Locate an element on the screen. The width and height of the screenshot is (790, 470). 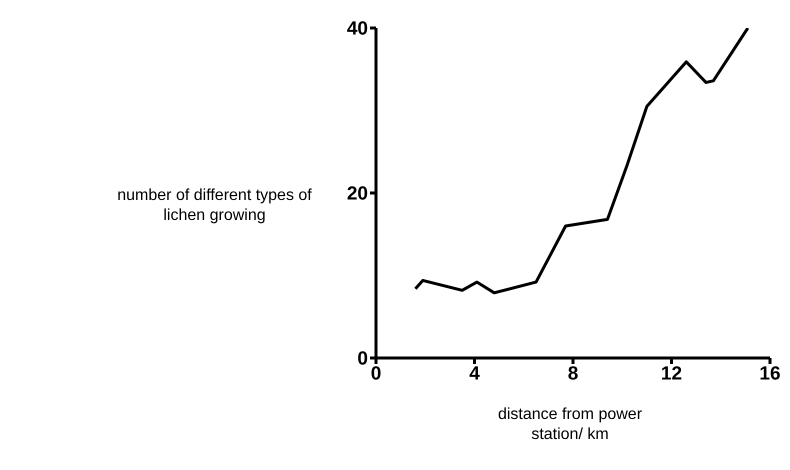
x-tick-label: 4 is located at coordinates (474, 373).